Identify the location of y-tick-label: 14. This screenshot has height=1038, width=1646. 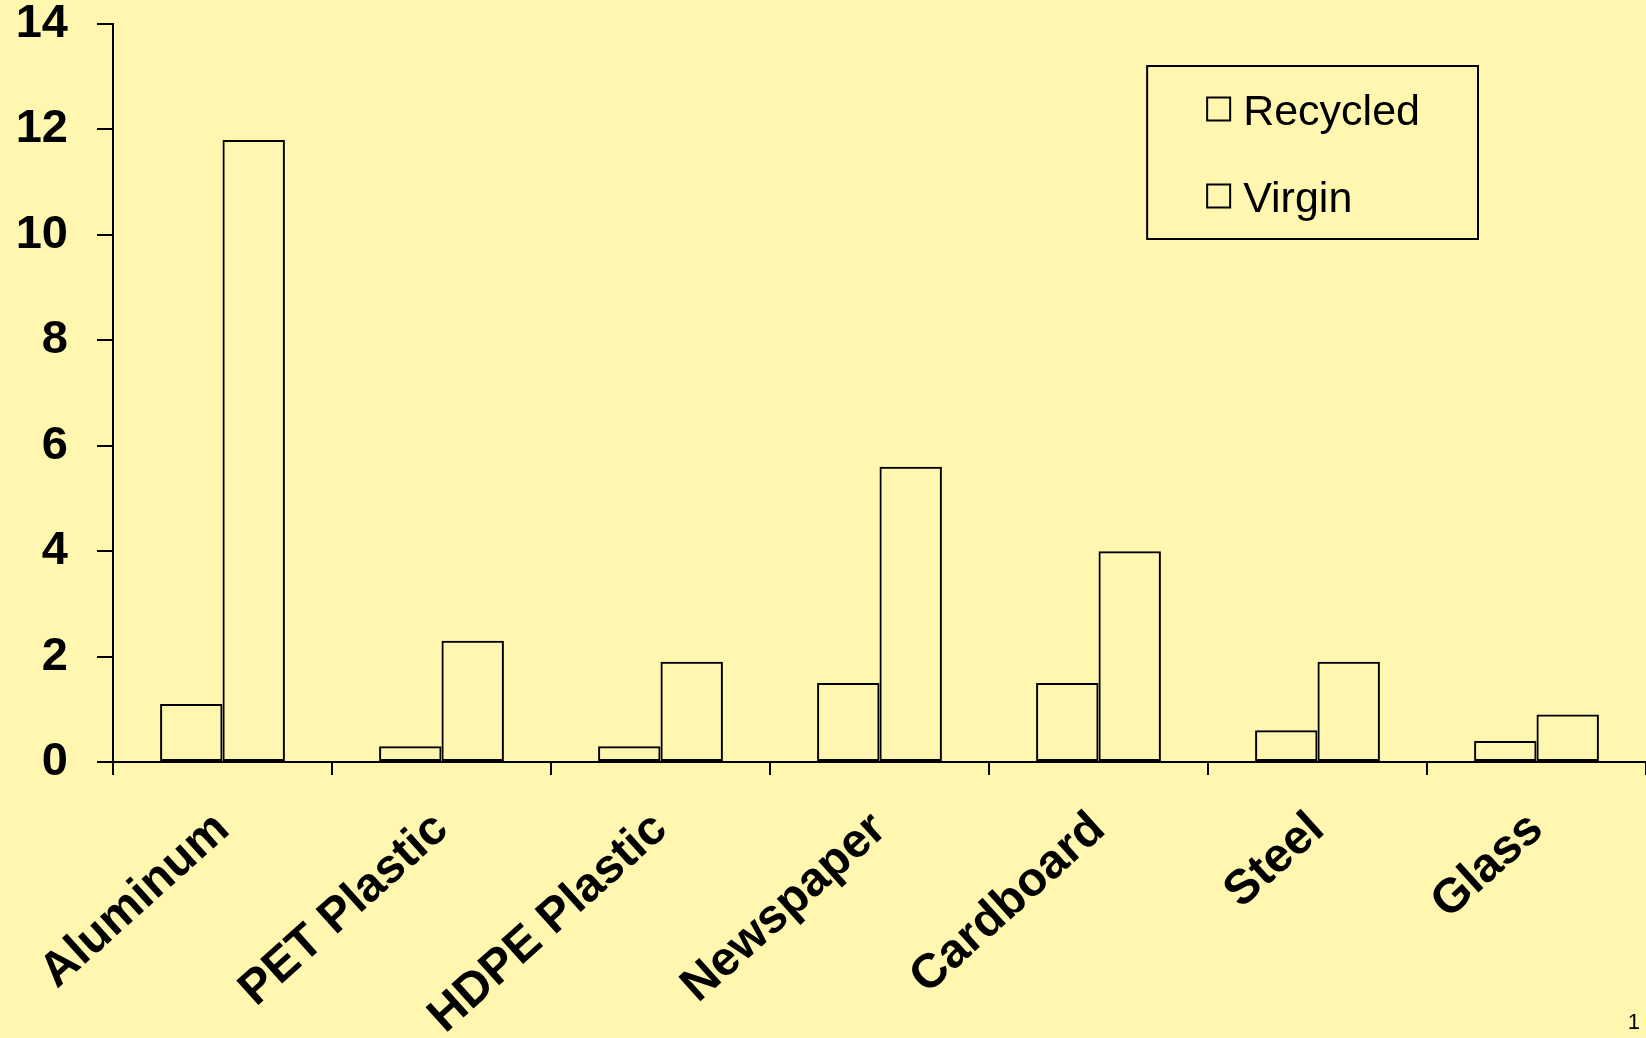
(41, 23).